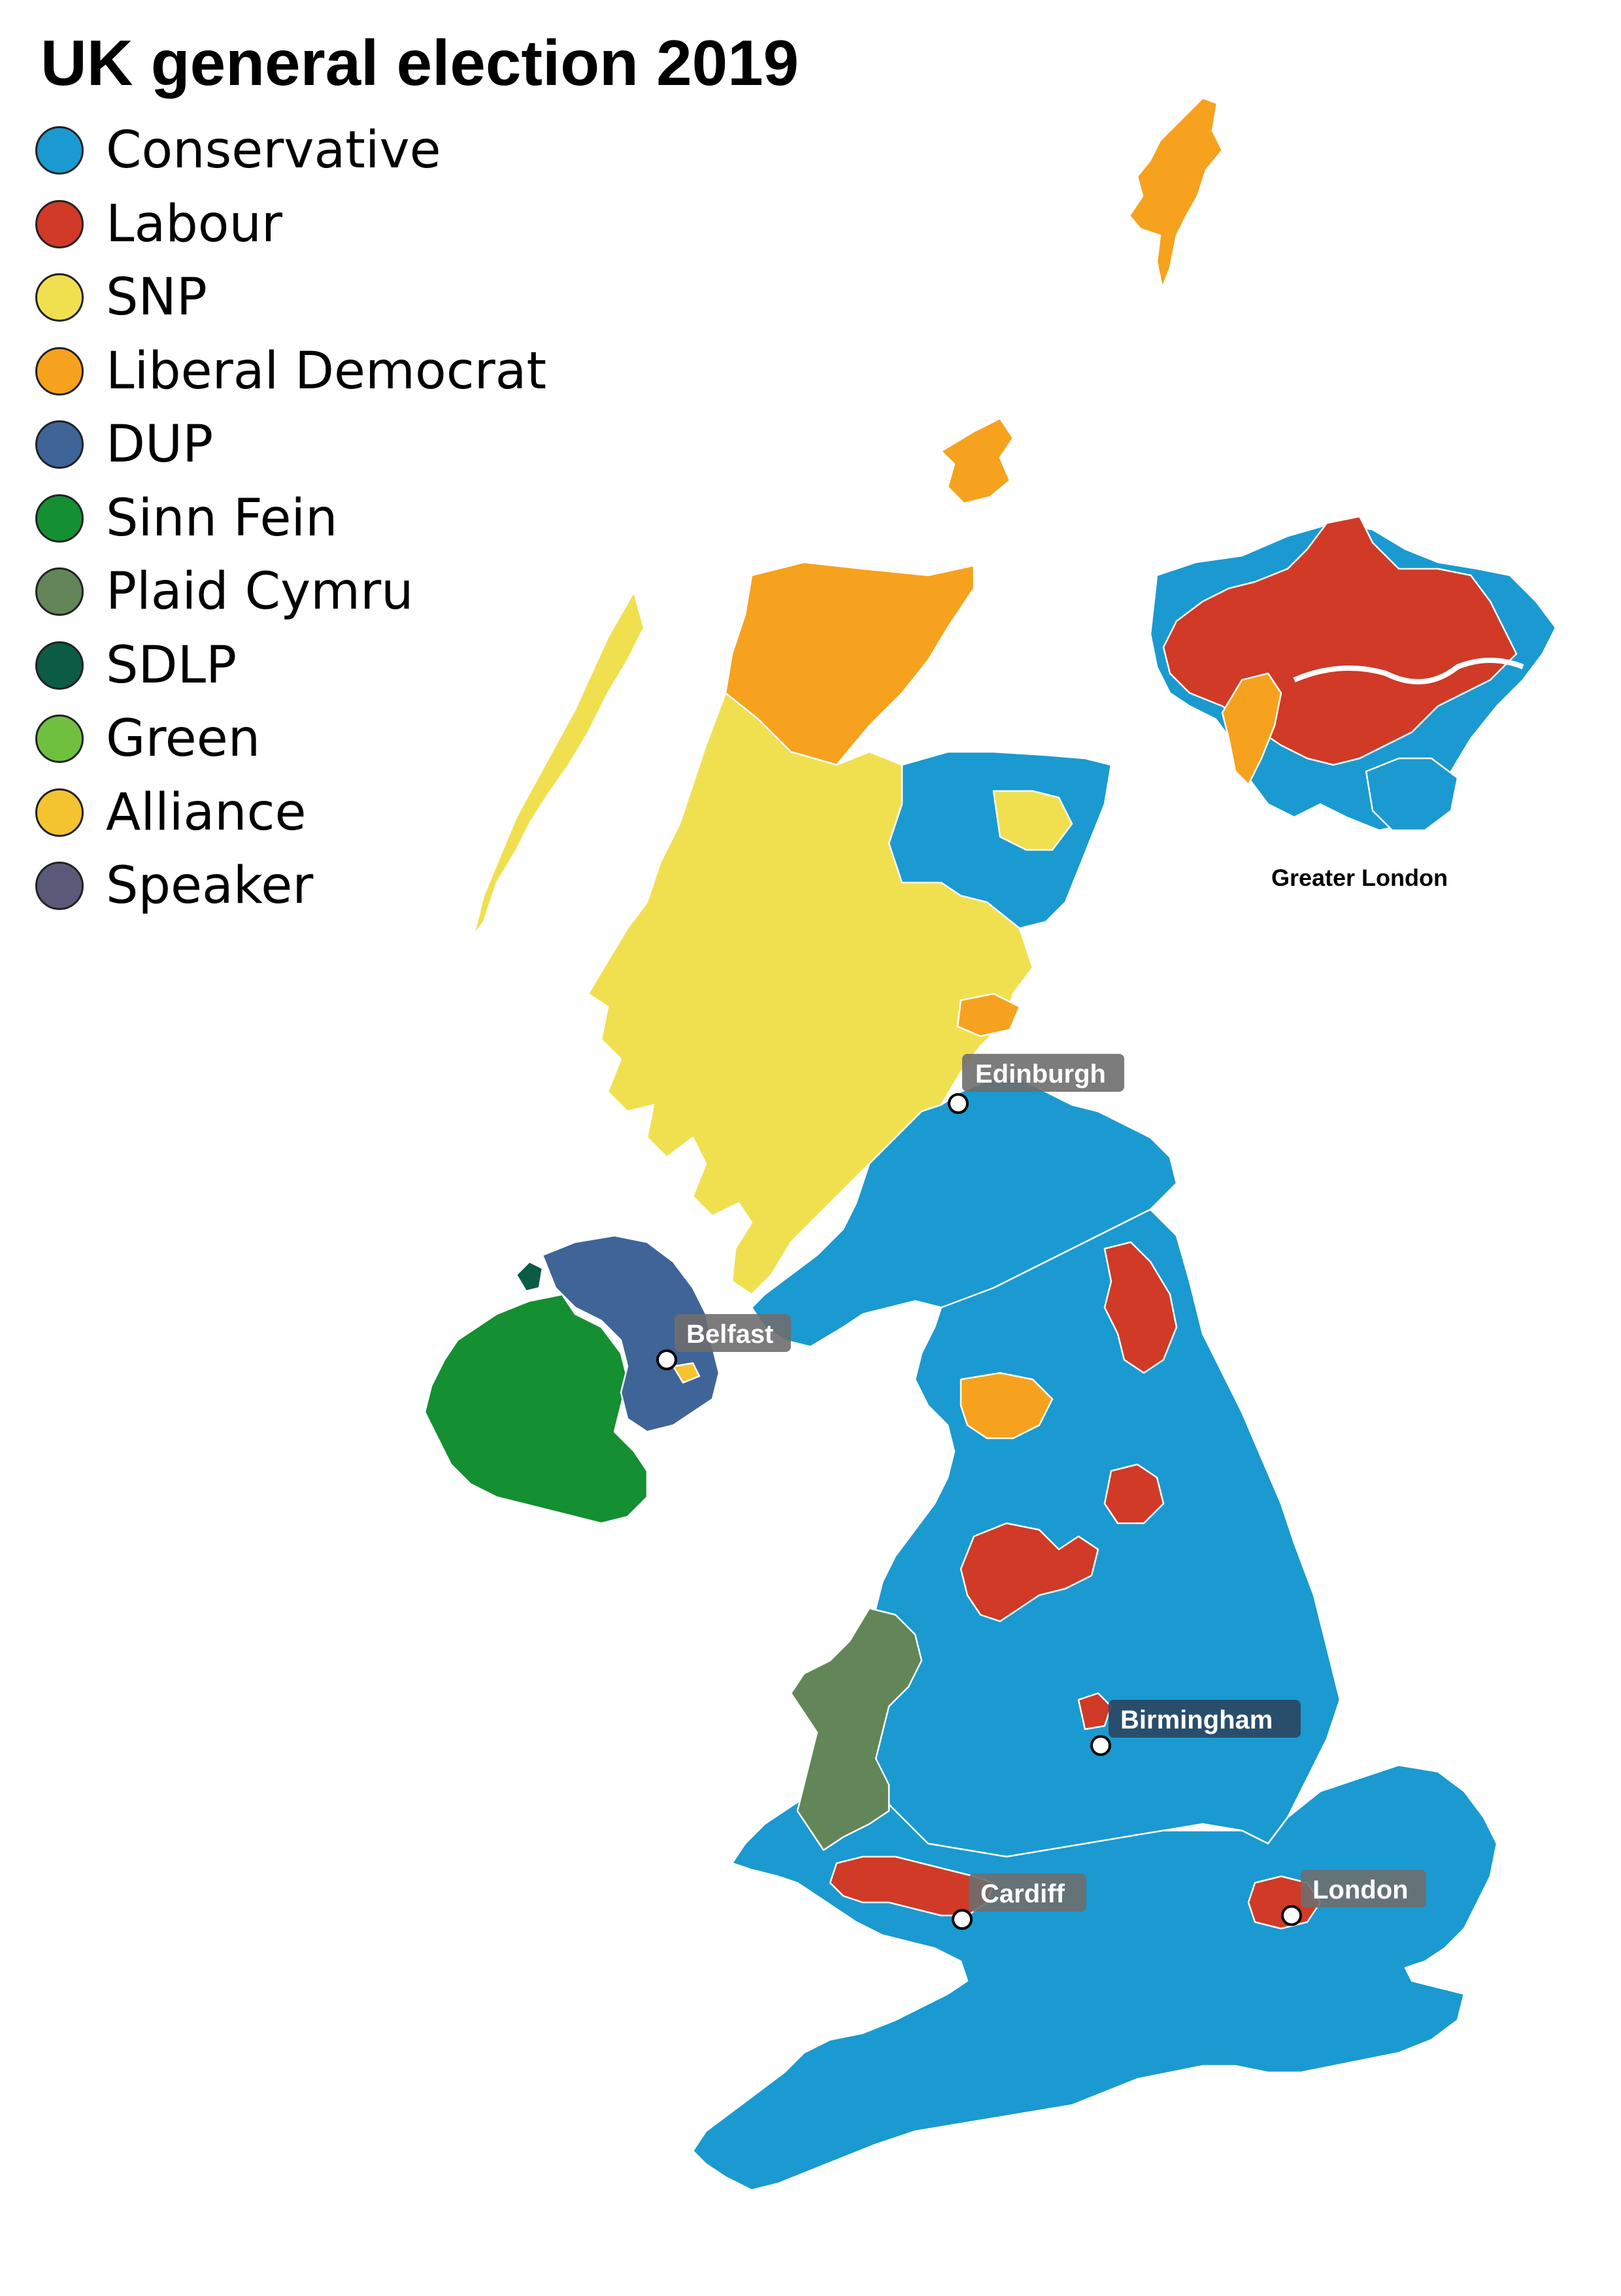  What do you see at coordinates (1176, 193) in the screenshot?
I see `region-shetland` at bounding box center [1176, 193].